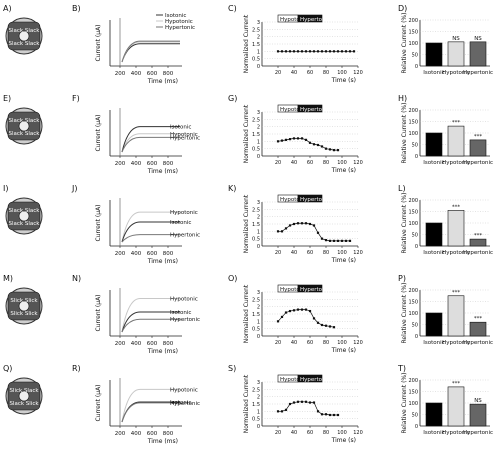  What do you see at coordinates (256, 300) in the screenshot?
I see `y-tick-label: 2.5` at bounding box center [256, 300].